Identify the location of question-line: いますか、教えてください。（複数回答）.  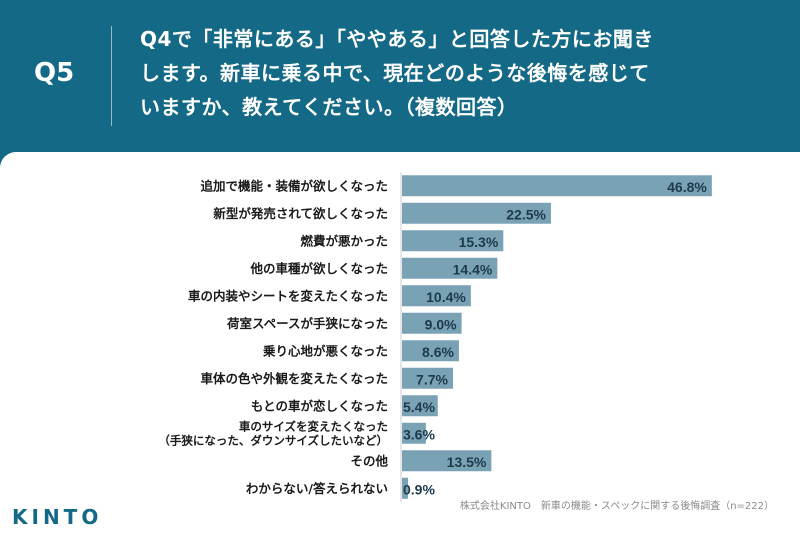
(329, 107).